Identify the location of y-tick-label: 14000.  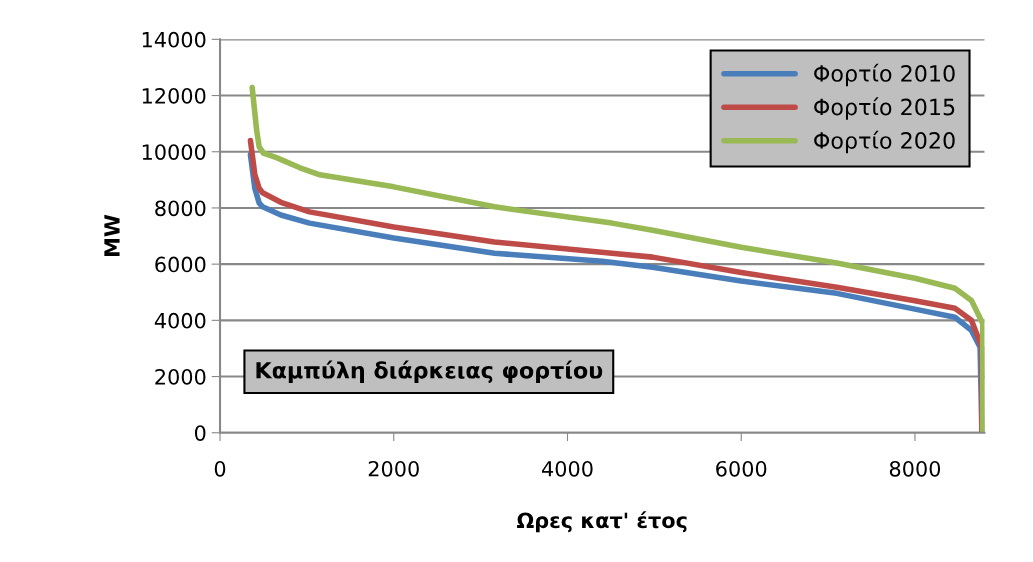
(174, 39).